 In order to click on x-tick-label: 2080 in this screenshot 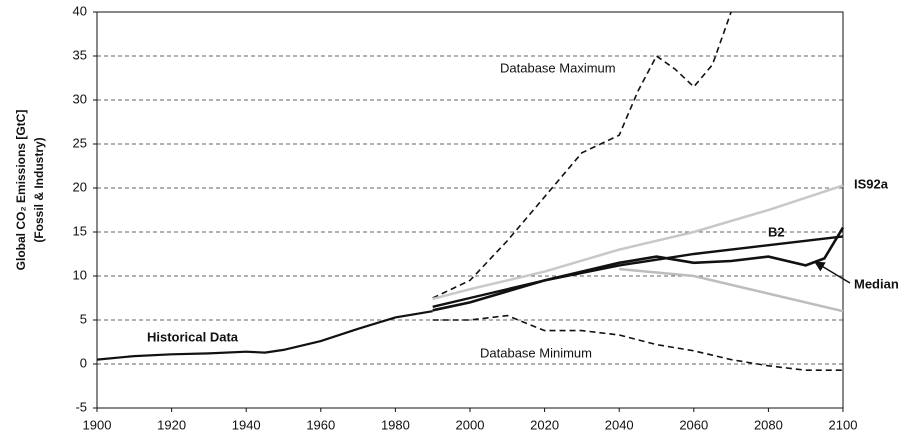, I will do `click(768, 424)`.